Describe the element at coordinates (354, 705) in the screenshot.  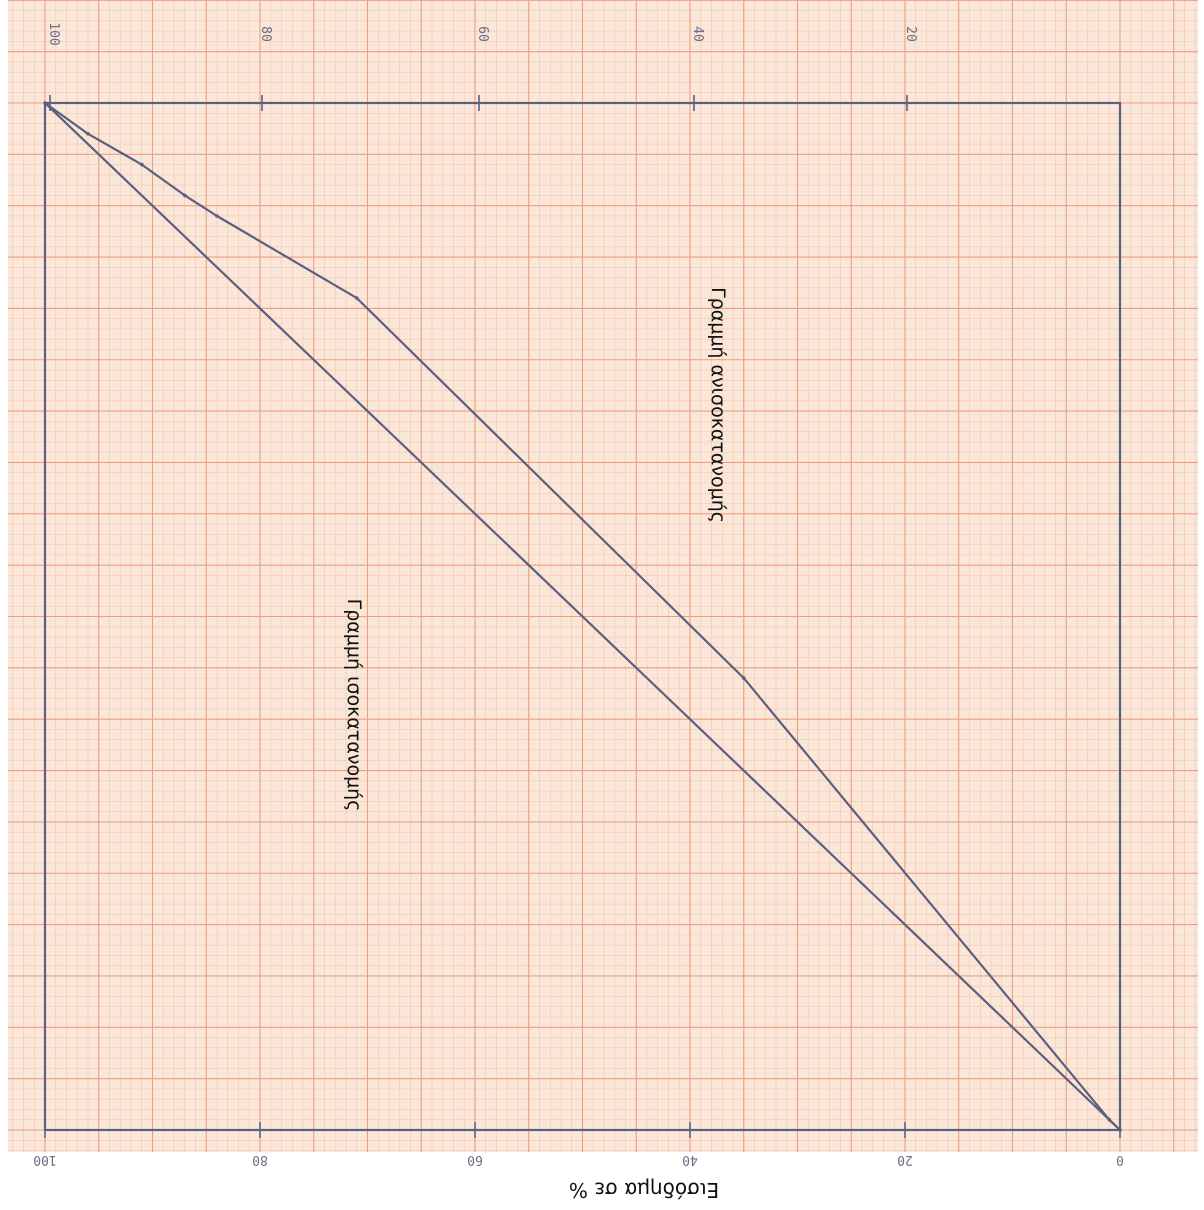
I see `annotation-equality-line: Γραμμή ισοκατανομής` at that location.